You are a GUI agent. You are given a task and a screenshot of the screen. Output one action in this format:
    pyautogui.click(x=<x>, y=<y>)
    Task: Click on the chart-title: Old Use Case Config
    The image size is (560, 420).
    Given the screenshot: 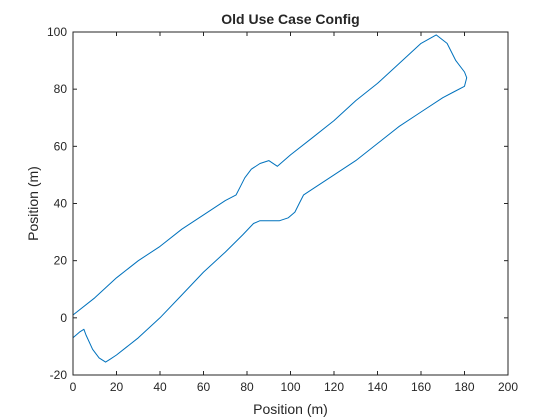 What is the action you would take?
    pyautogui.click(x=290, y=19)
    